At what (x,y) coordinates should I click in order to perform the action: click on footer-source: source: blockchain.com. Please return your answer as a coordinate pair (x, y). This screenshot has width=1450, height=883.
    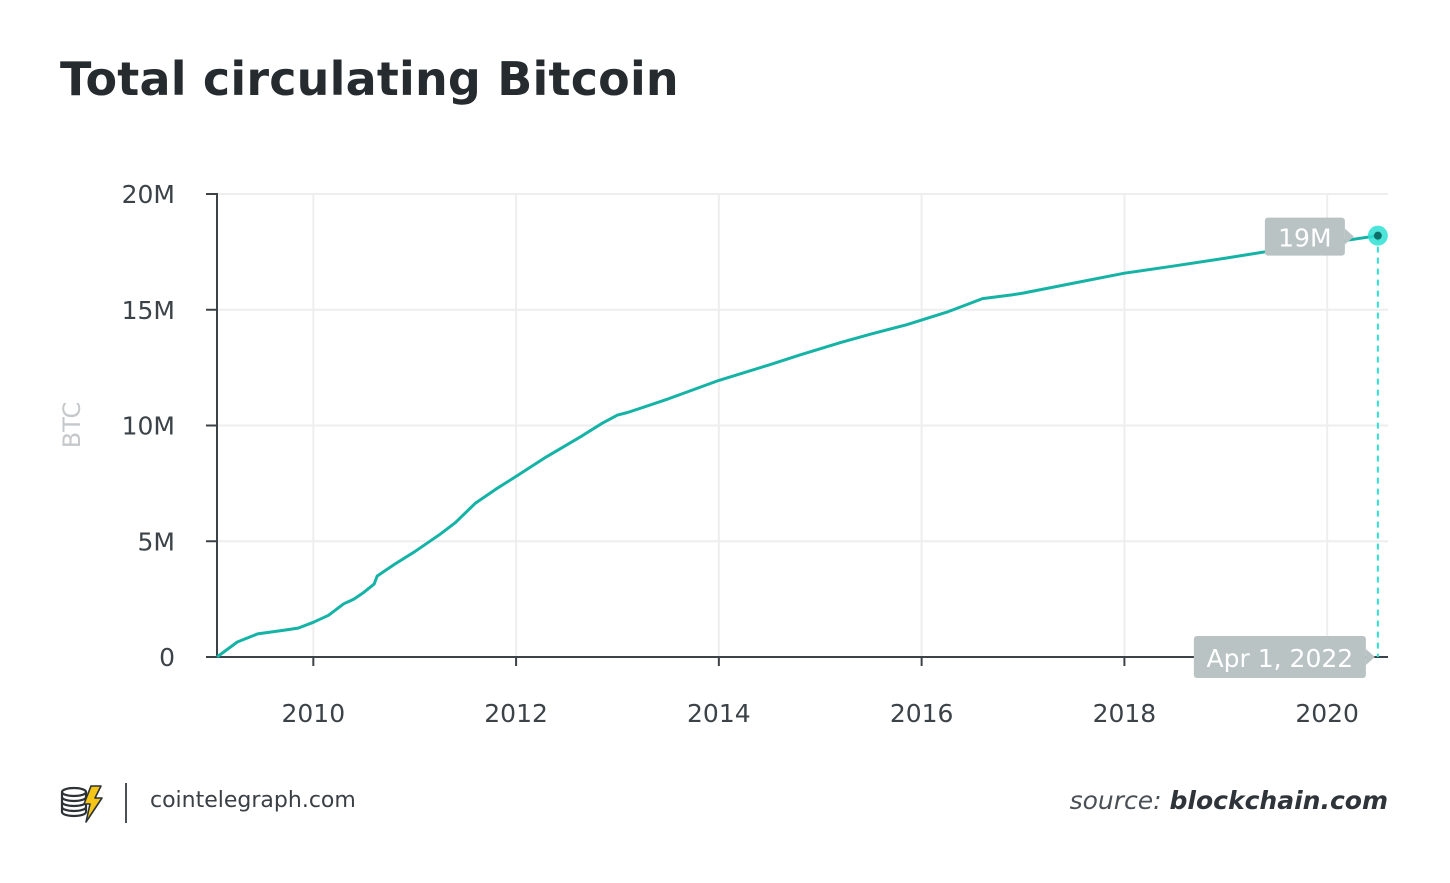
    Looking at the image, I should click on (1229, 800).